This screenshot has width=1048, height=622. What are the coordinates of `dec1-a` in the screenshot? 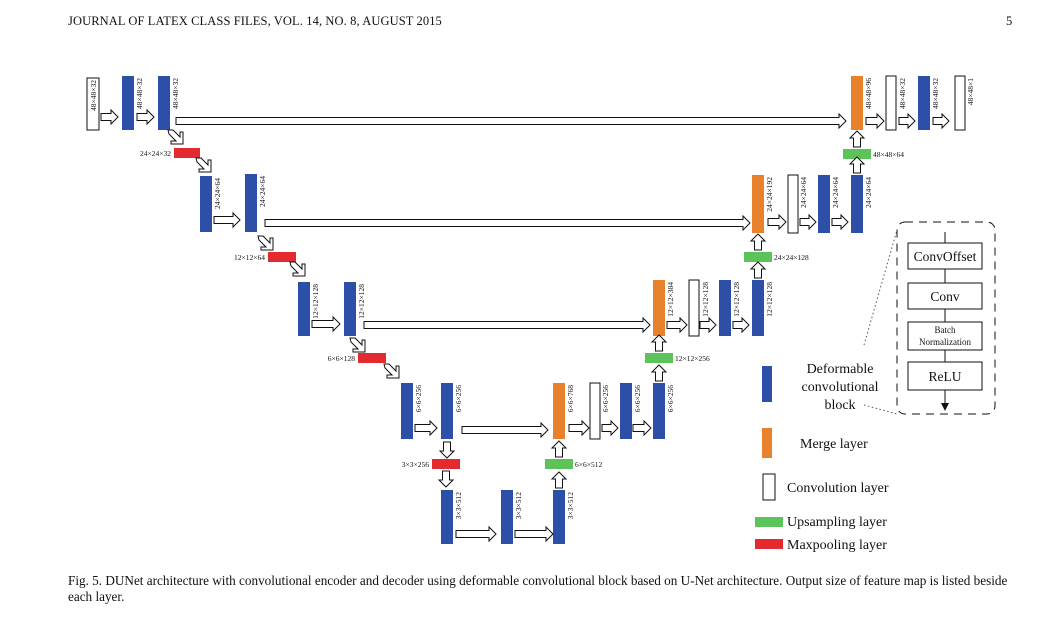 It's located at (924, 103).